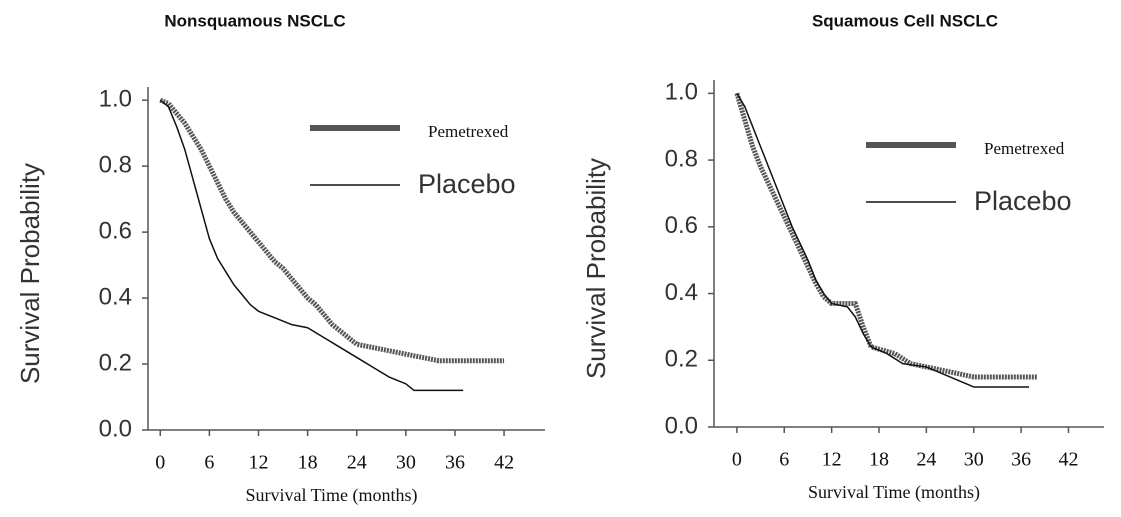 The width and height of the screenshot is (1121, 517). Describe the element at coordinates (254, 20) in the screenshot. I see `chart-title: Nonsquamous NSCLC` at that location.